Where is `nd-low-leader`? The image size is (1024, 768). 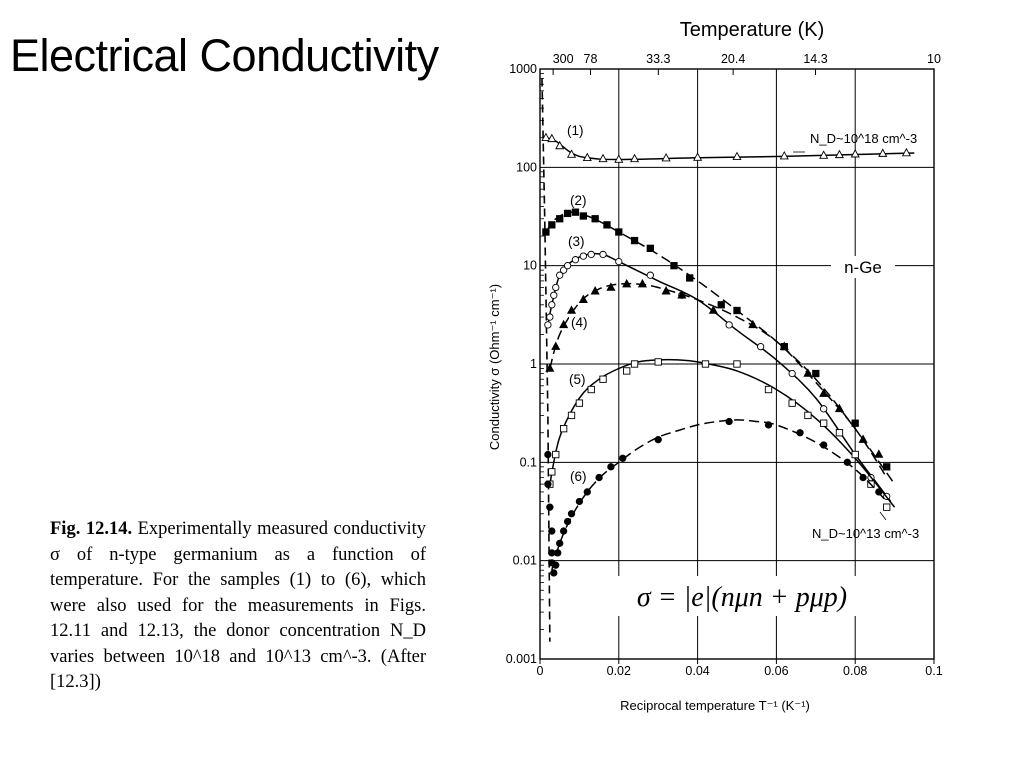
nd-low-leader is located at coordinates (883, 516).